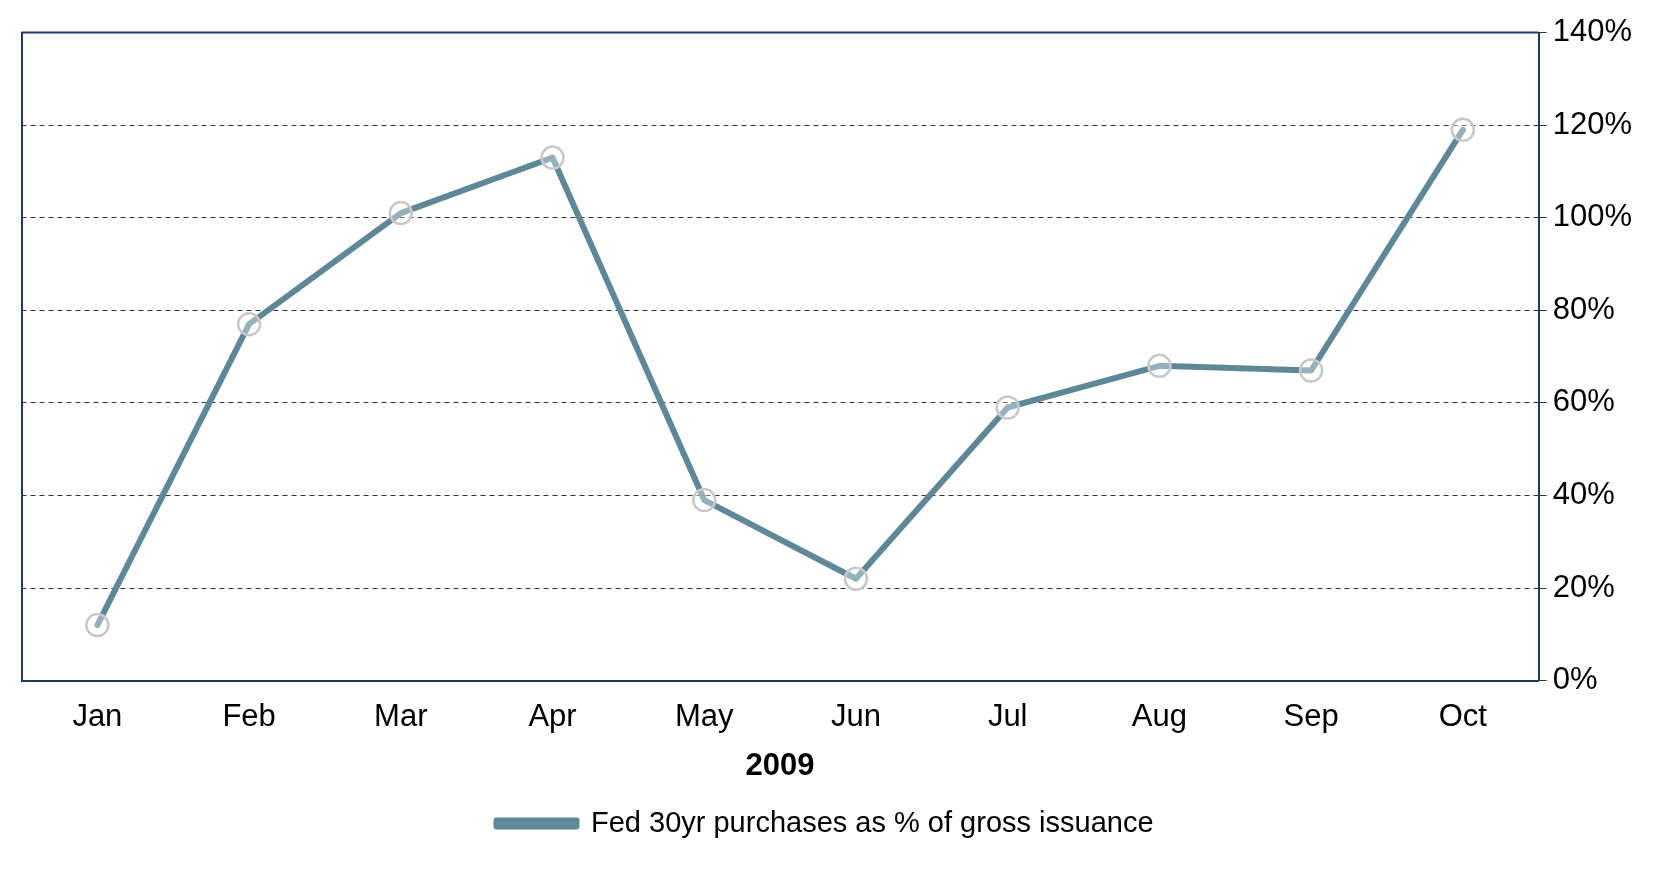  I want to click on y-tick-label: 0%, so click(1575, 679).